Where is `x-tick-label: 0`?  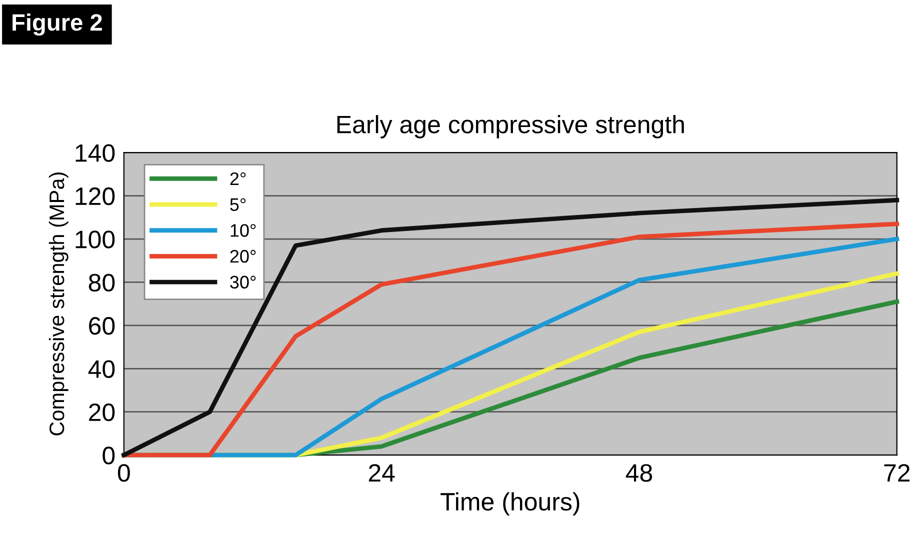 x-tick-label: 0 is located at coordinates (124, 473).